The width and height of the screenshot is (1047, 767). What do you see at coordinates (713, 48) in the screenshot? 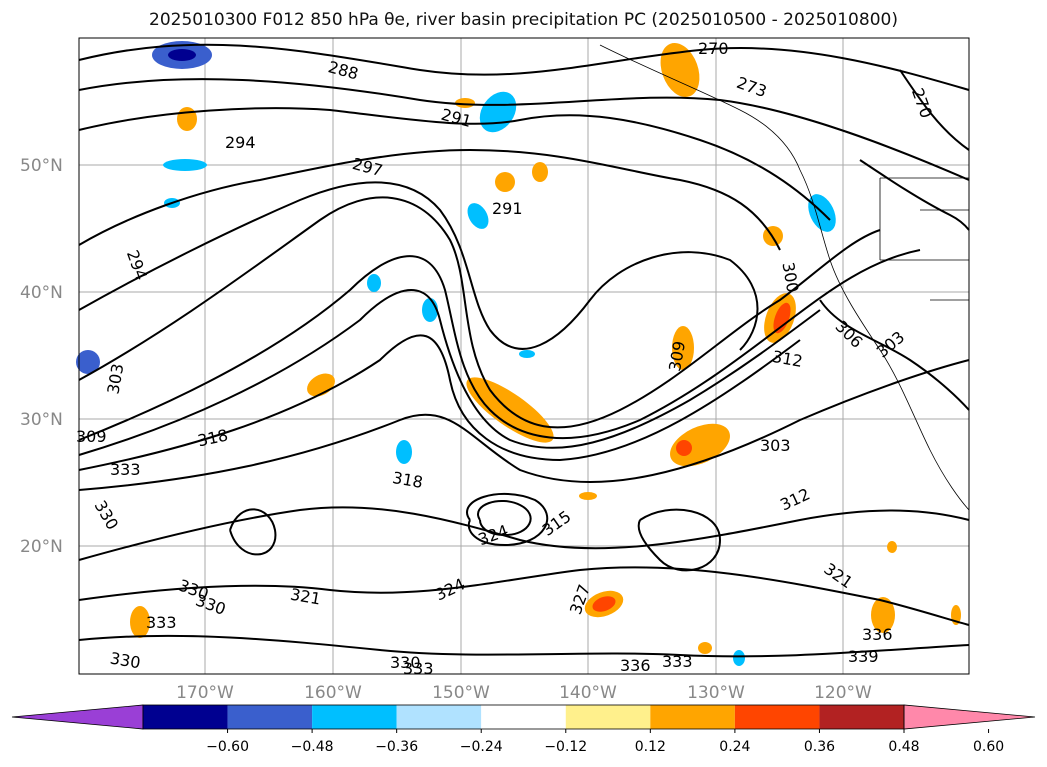
I see `contour-label: 270` at bounding box center [713, 48].